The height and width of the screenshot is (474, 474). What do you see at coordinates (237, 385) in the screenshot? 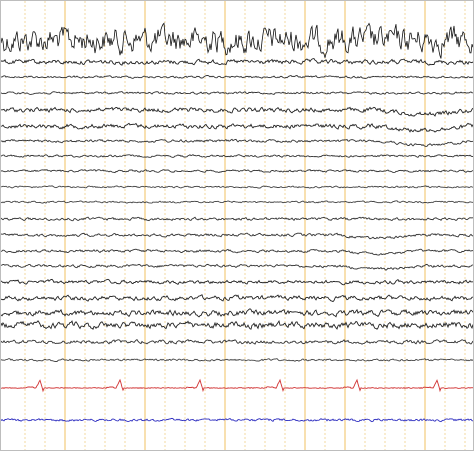
I see `ecg-trace` at bounding box center [237, 385].